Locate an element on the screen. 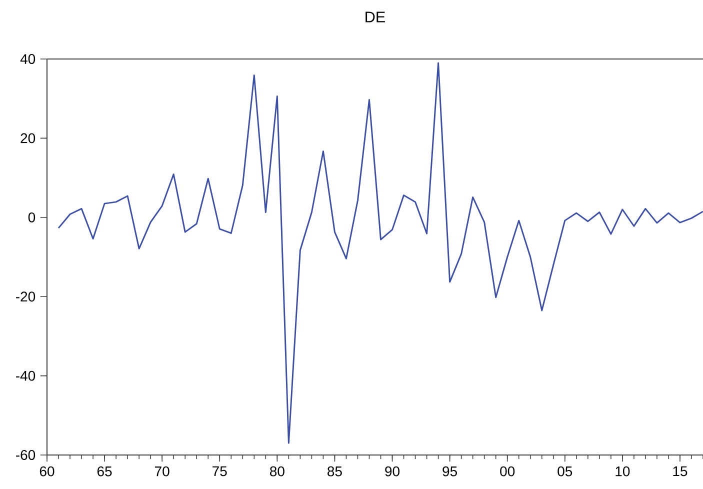 The height and width of the screenshot is (489, 703). x-tick-label: 65 is located at coordinates (104, 471).